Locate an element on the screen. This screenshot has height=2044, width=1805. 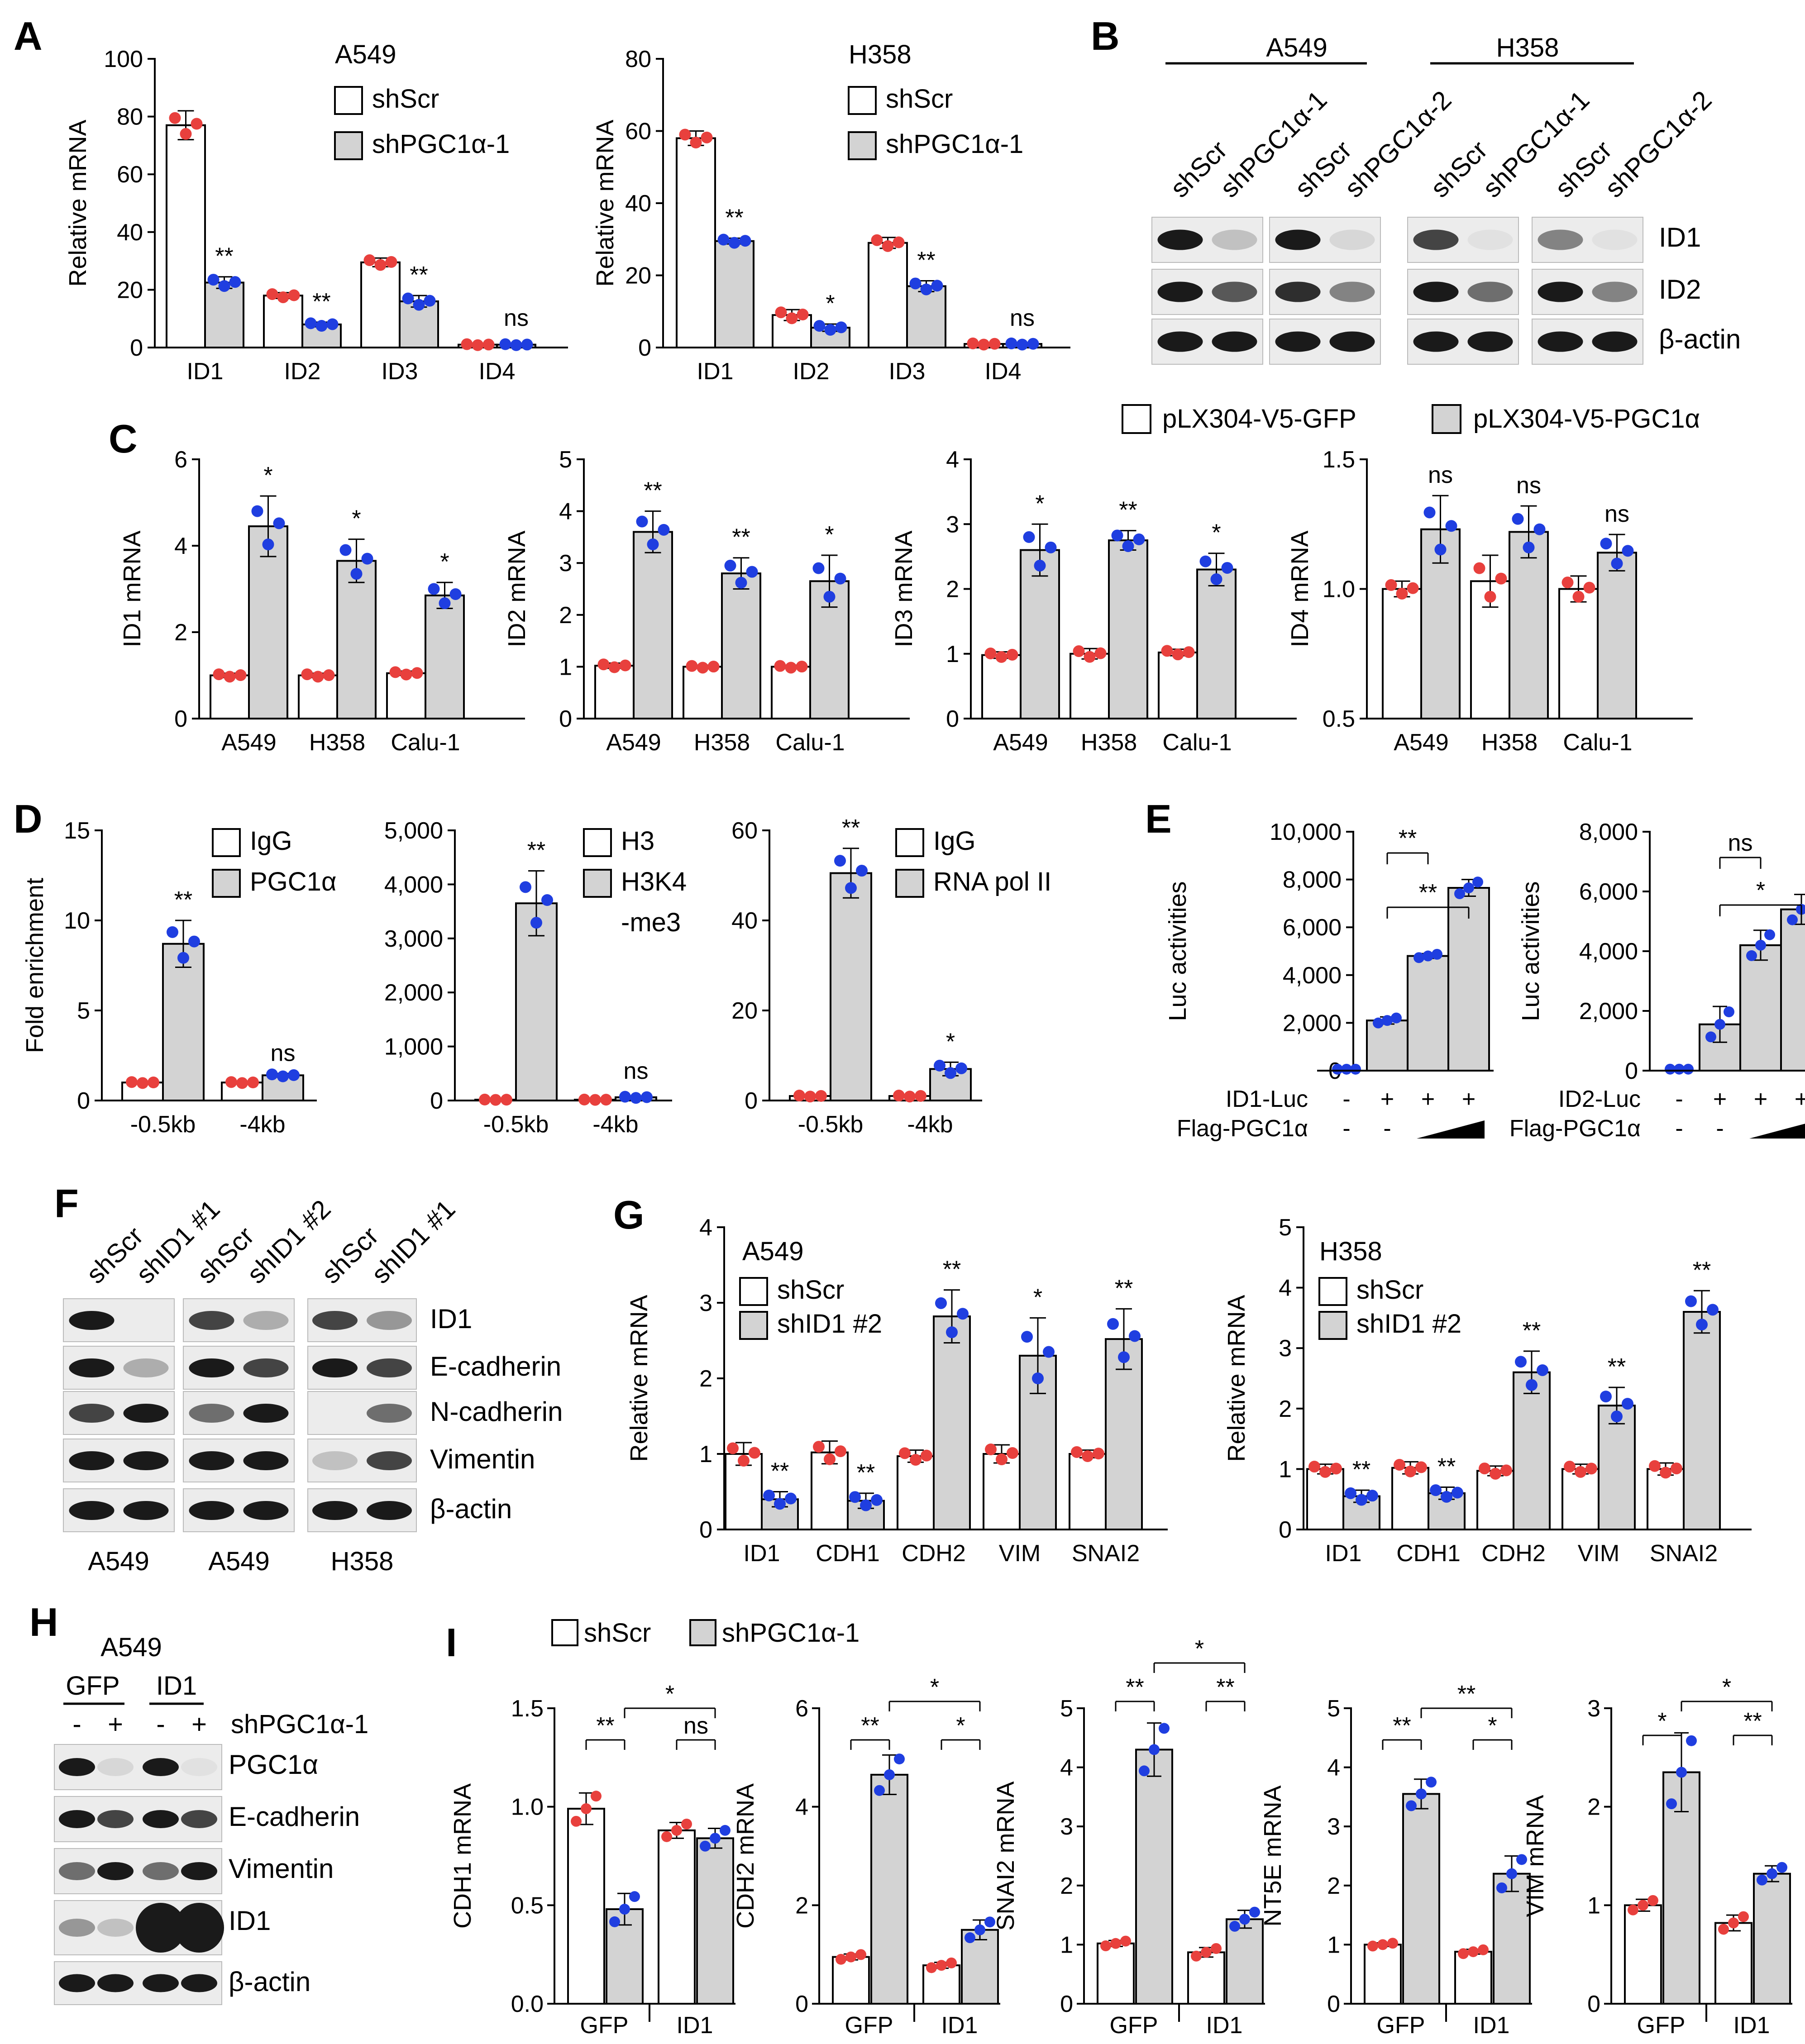
I4-ytick-label: 1 is located at coordinates (1333, 1945).